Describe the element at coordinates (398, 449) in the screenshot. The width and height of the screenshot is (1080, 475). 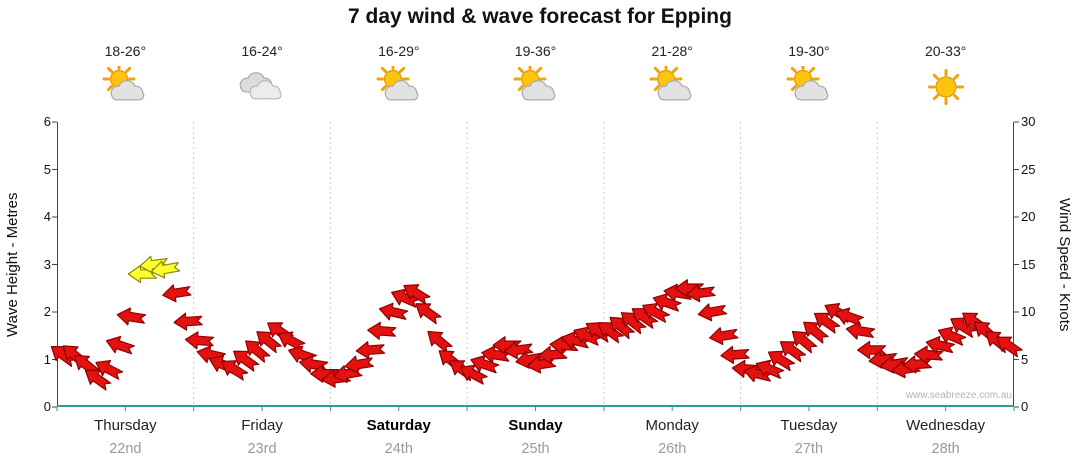
I see `day-date: 24th` at that location.